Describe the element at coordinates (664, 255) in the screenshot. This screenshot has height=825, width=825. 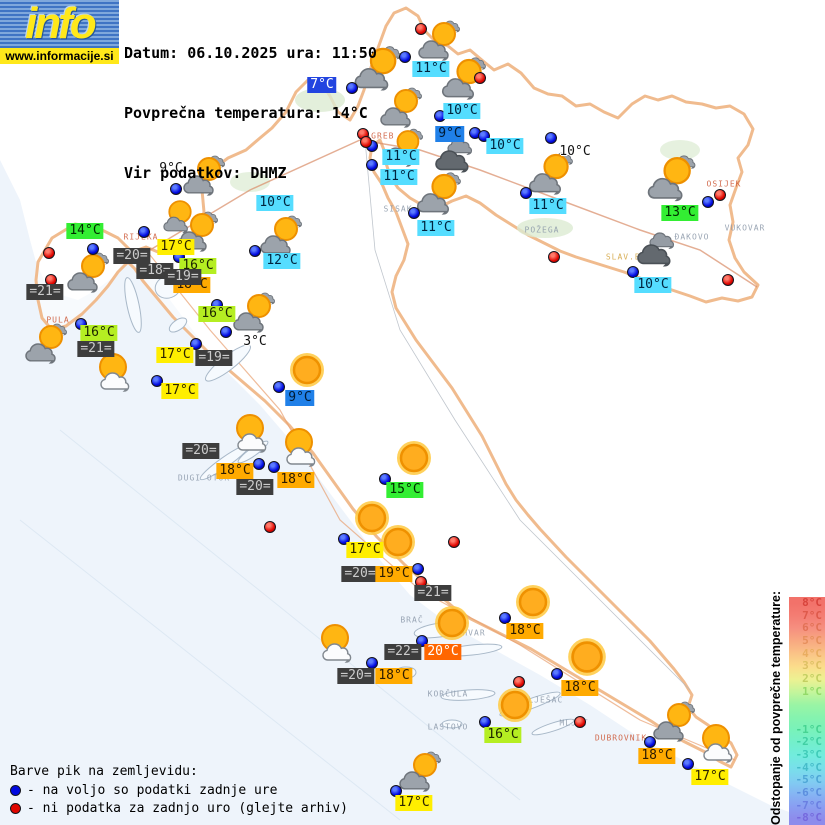
I see `dark-cloud-icon` at that location.